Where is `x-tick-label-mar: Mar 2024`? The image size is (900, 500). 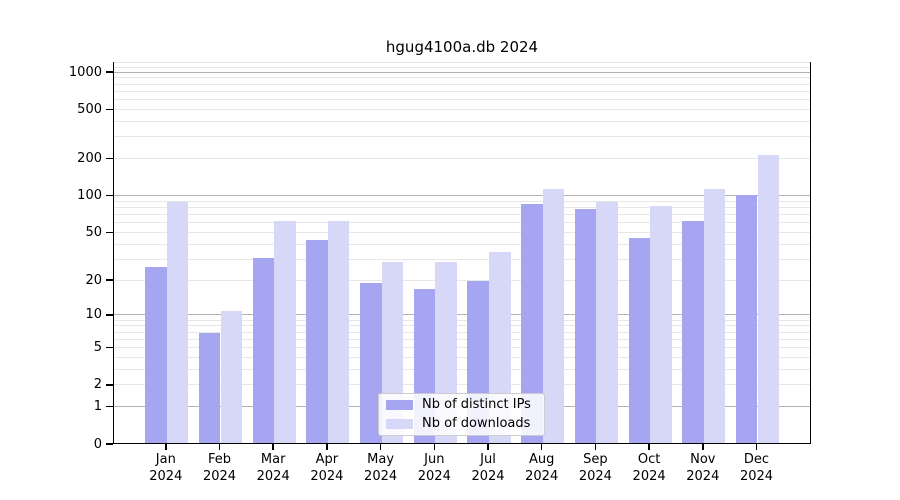
x-tick-label-mar: Mar 2024 is located at coordinates (273, 468).